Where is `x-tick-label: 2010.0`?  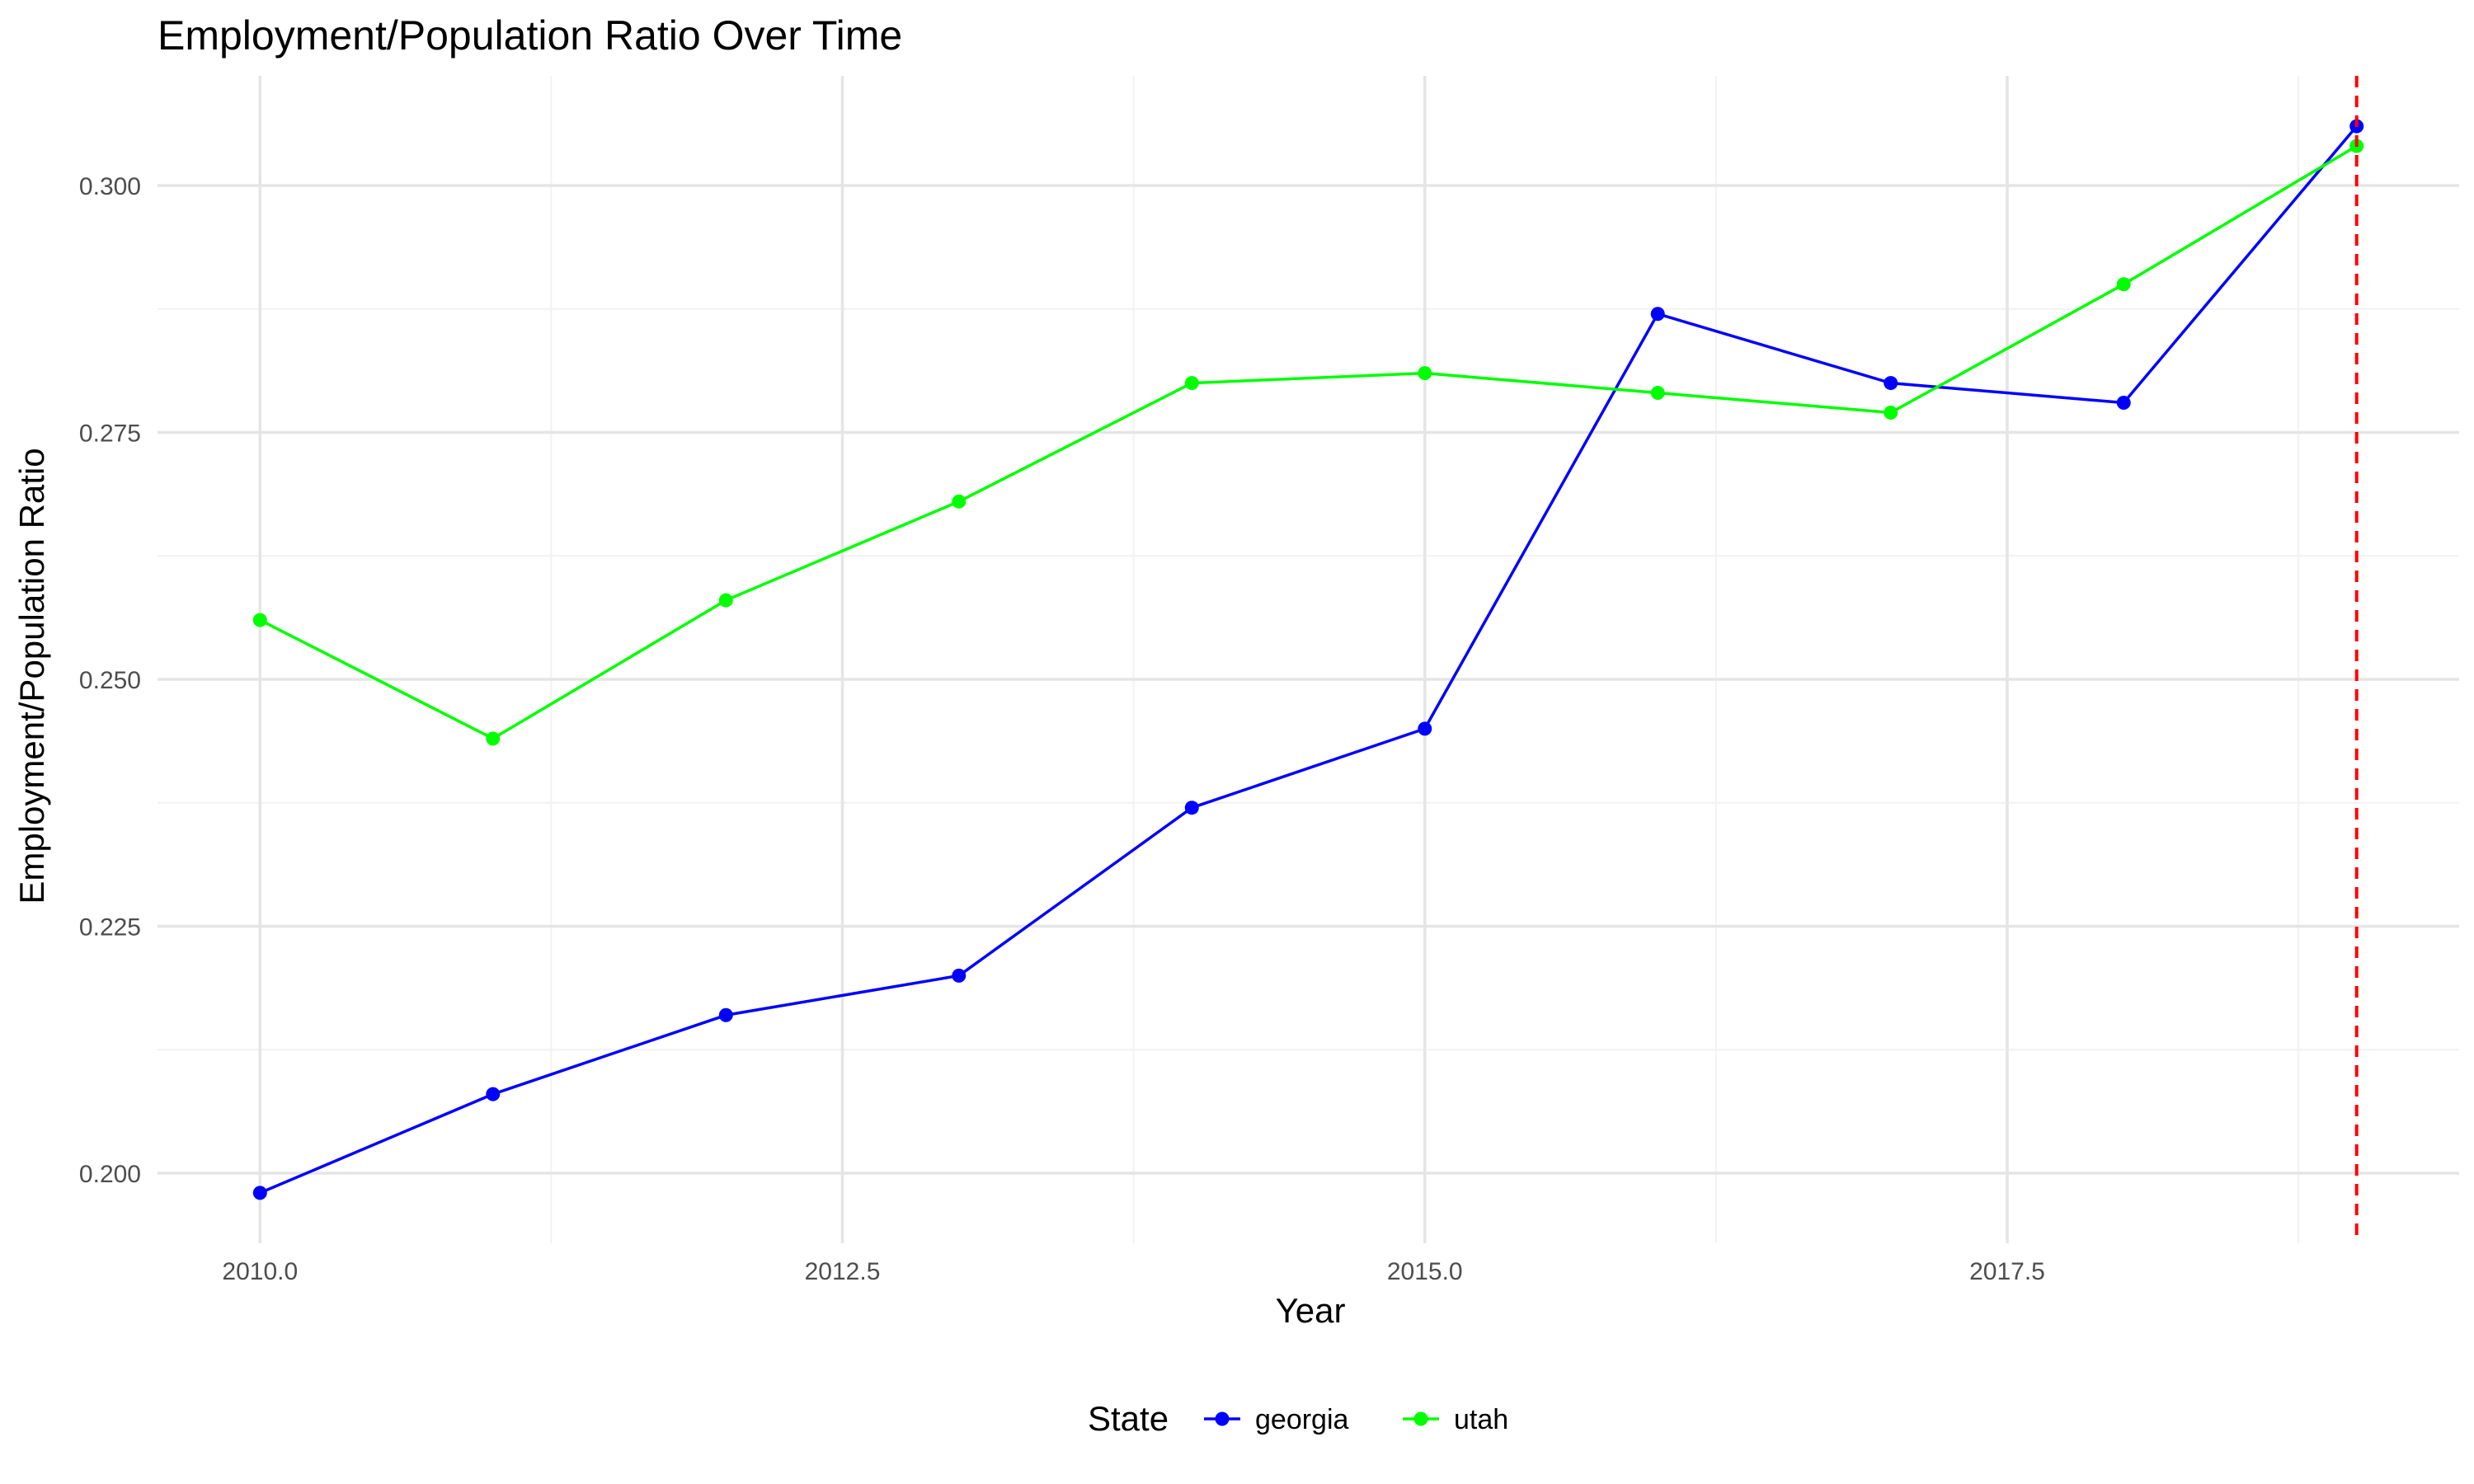 x-tick-label: 2010.0 is located at coordinates (260, 1271).